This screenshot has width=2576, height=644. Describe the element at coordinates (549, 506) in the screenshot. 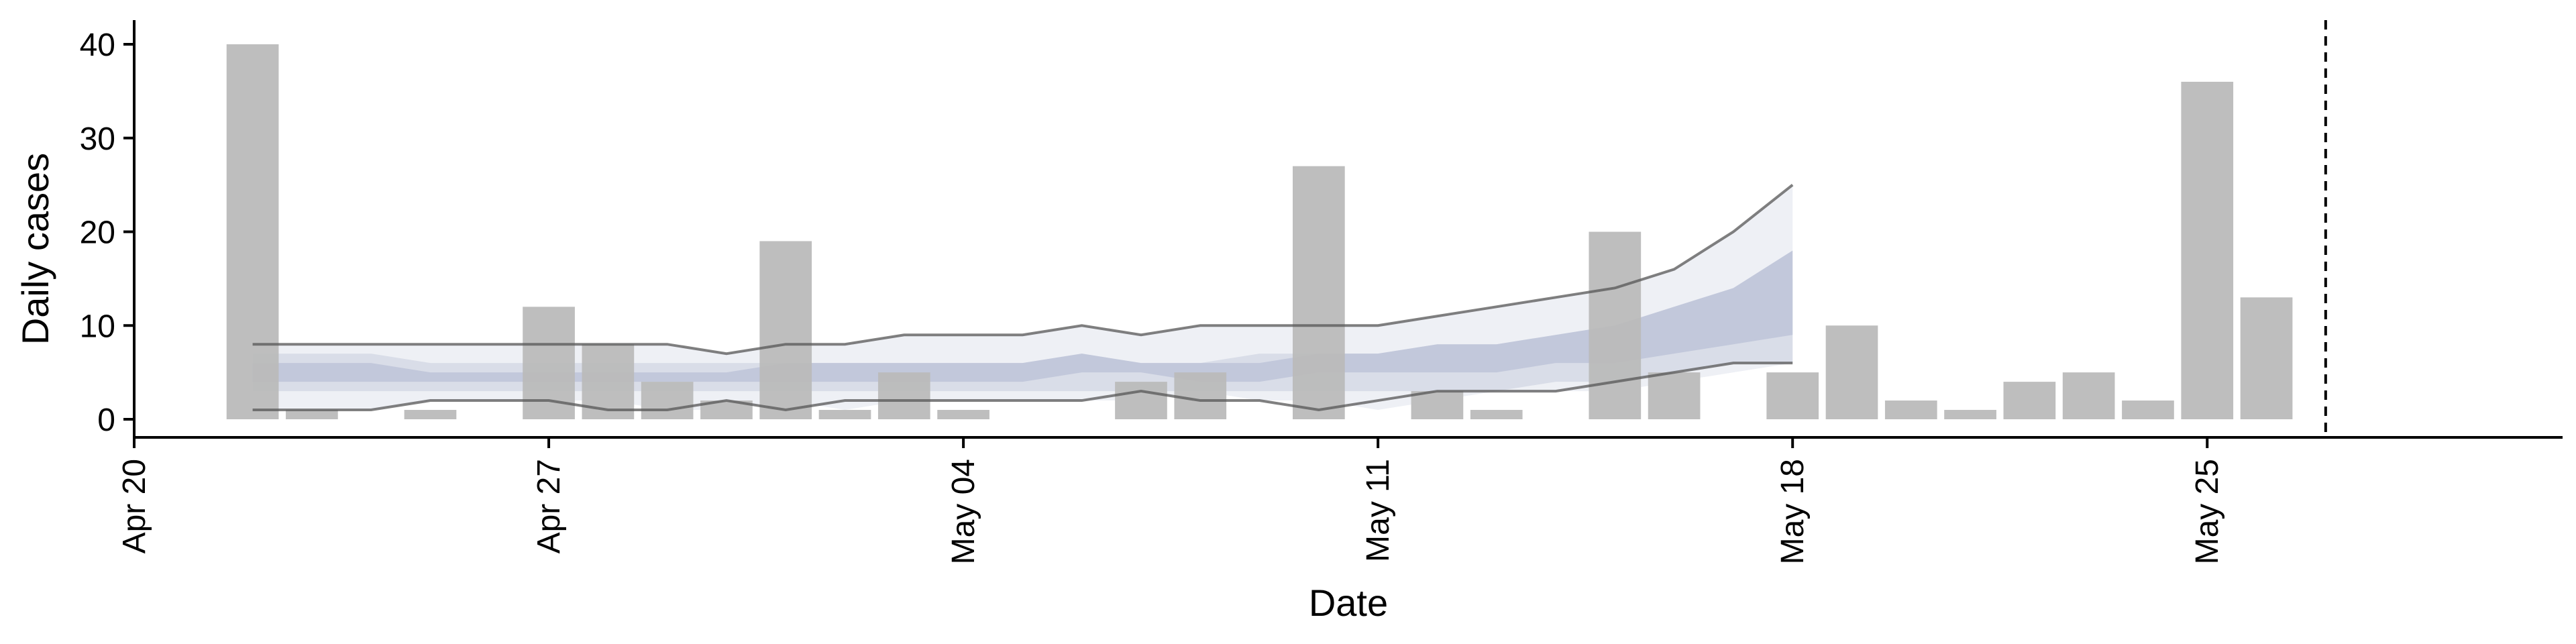

I see `x-tick-label: Apr 27` at that location.